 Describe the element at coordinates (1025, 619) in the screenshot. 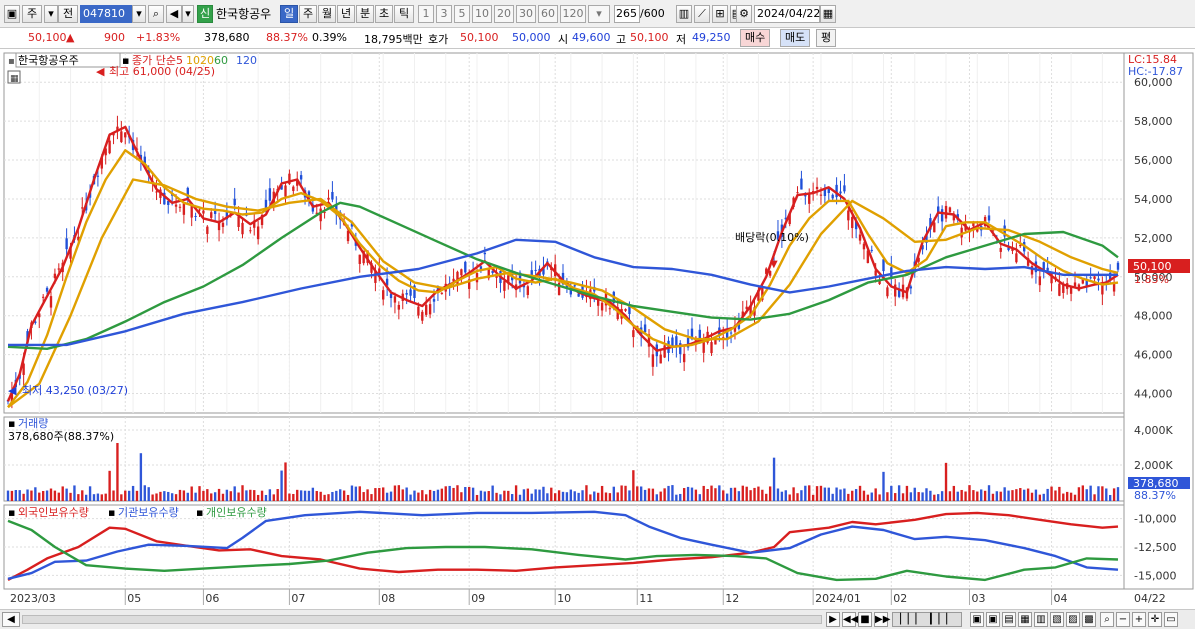

I see `layout-icon-4: ▦` at that location.